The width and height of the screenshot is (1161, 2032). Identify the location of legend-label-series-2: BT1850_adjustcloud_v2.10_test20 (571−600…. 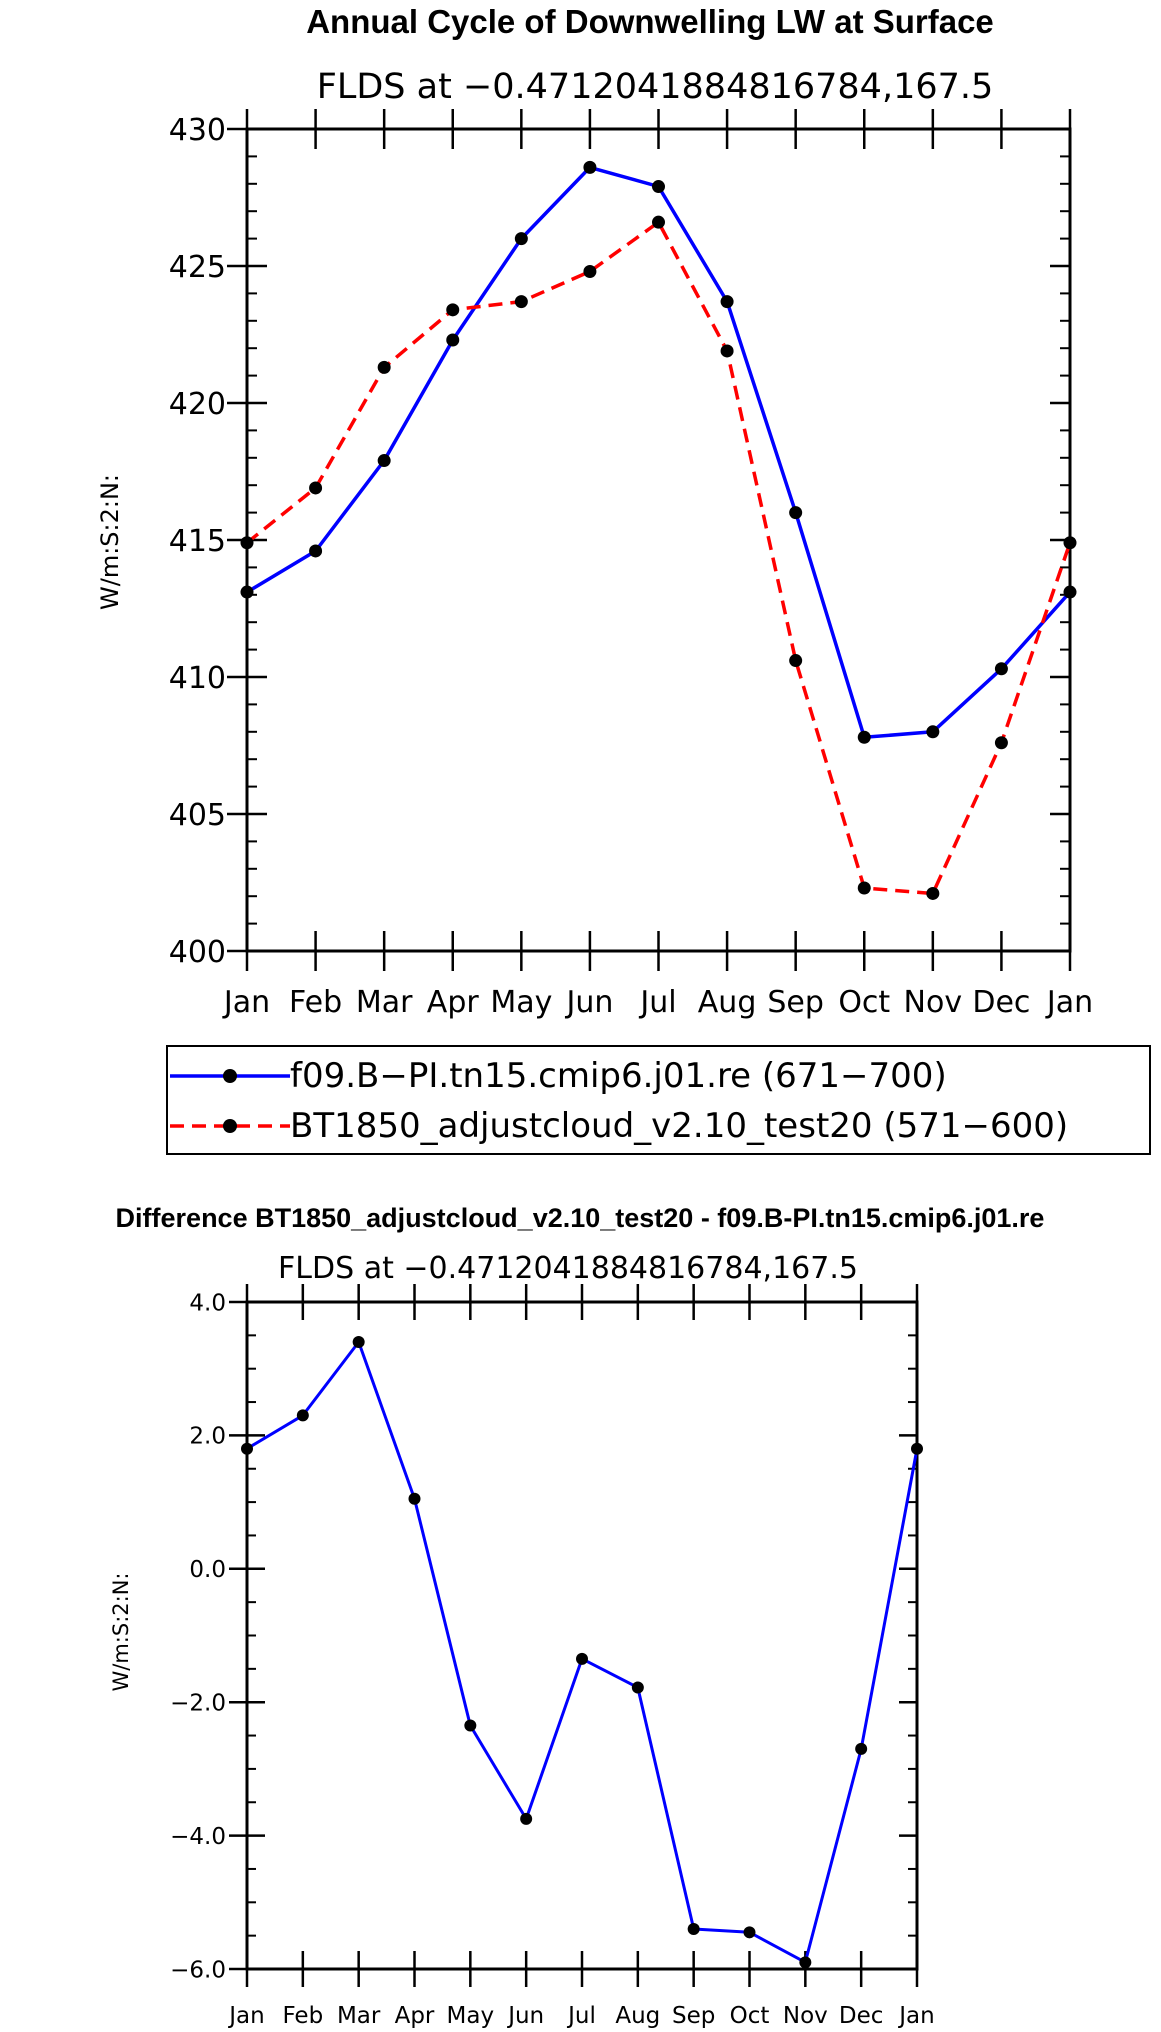
(679, 1126).